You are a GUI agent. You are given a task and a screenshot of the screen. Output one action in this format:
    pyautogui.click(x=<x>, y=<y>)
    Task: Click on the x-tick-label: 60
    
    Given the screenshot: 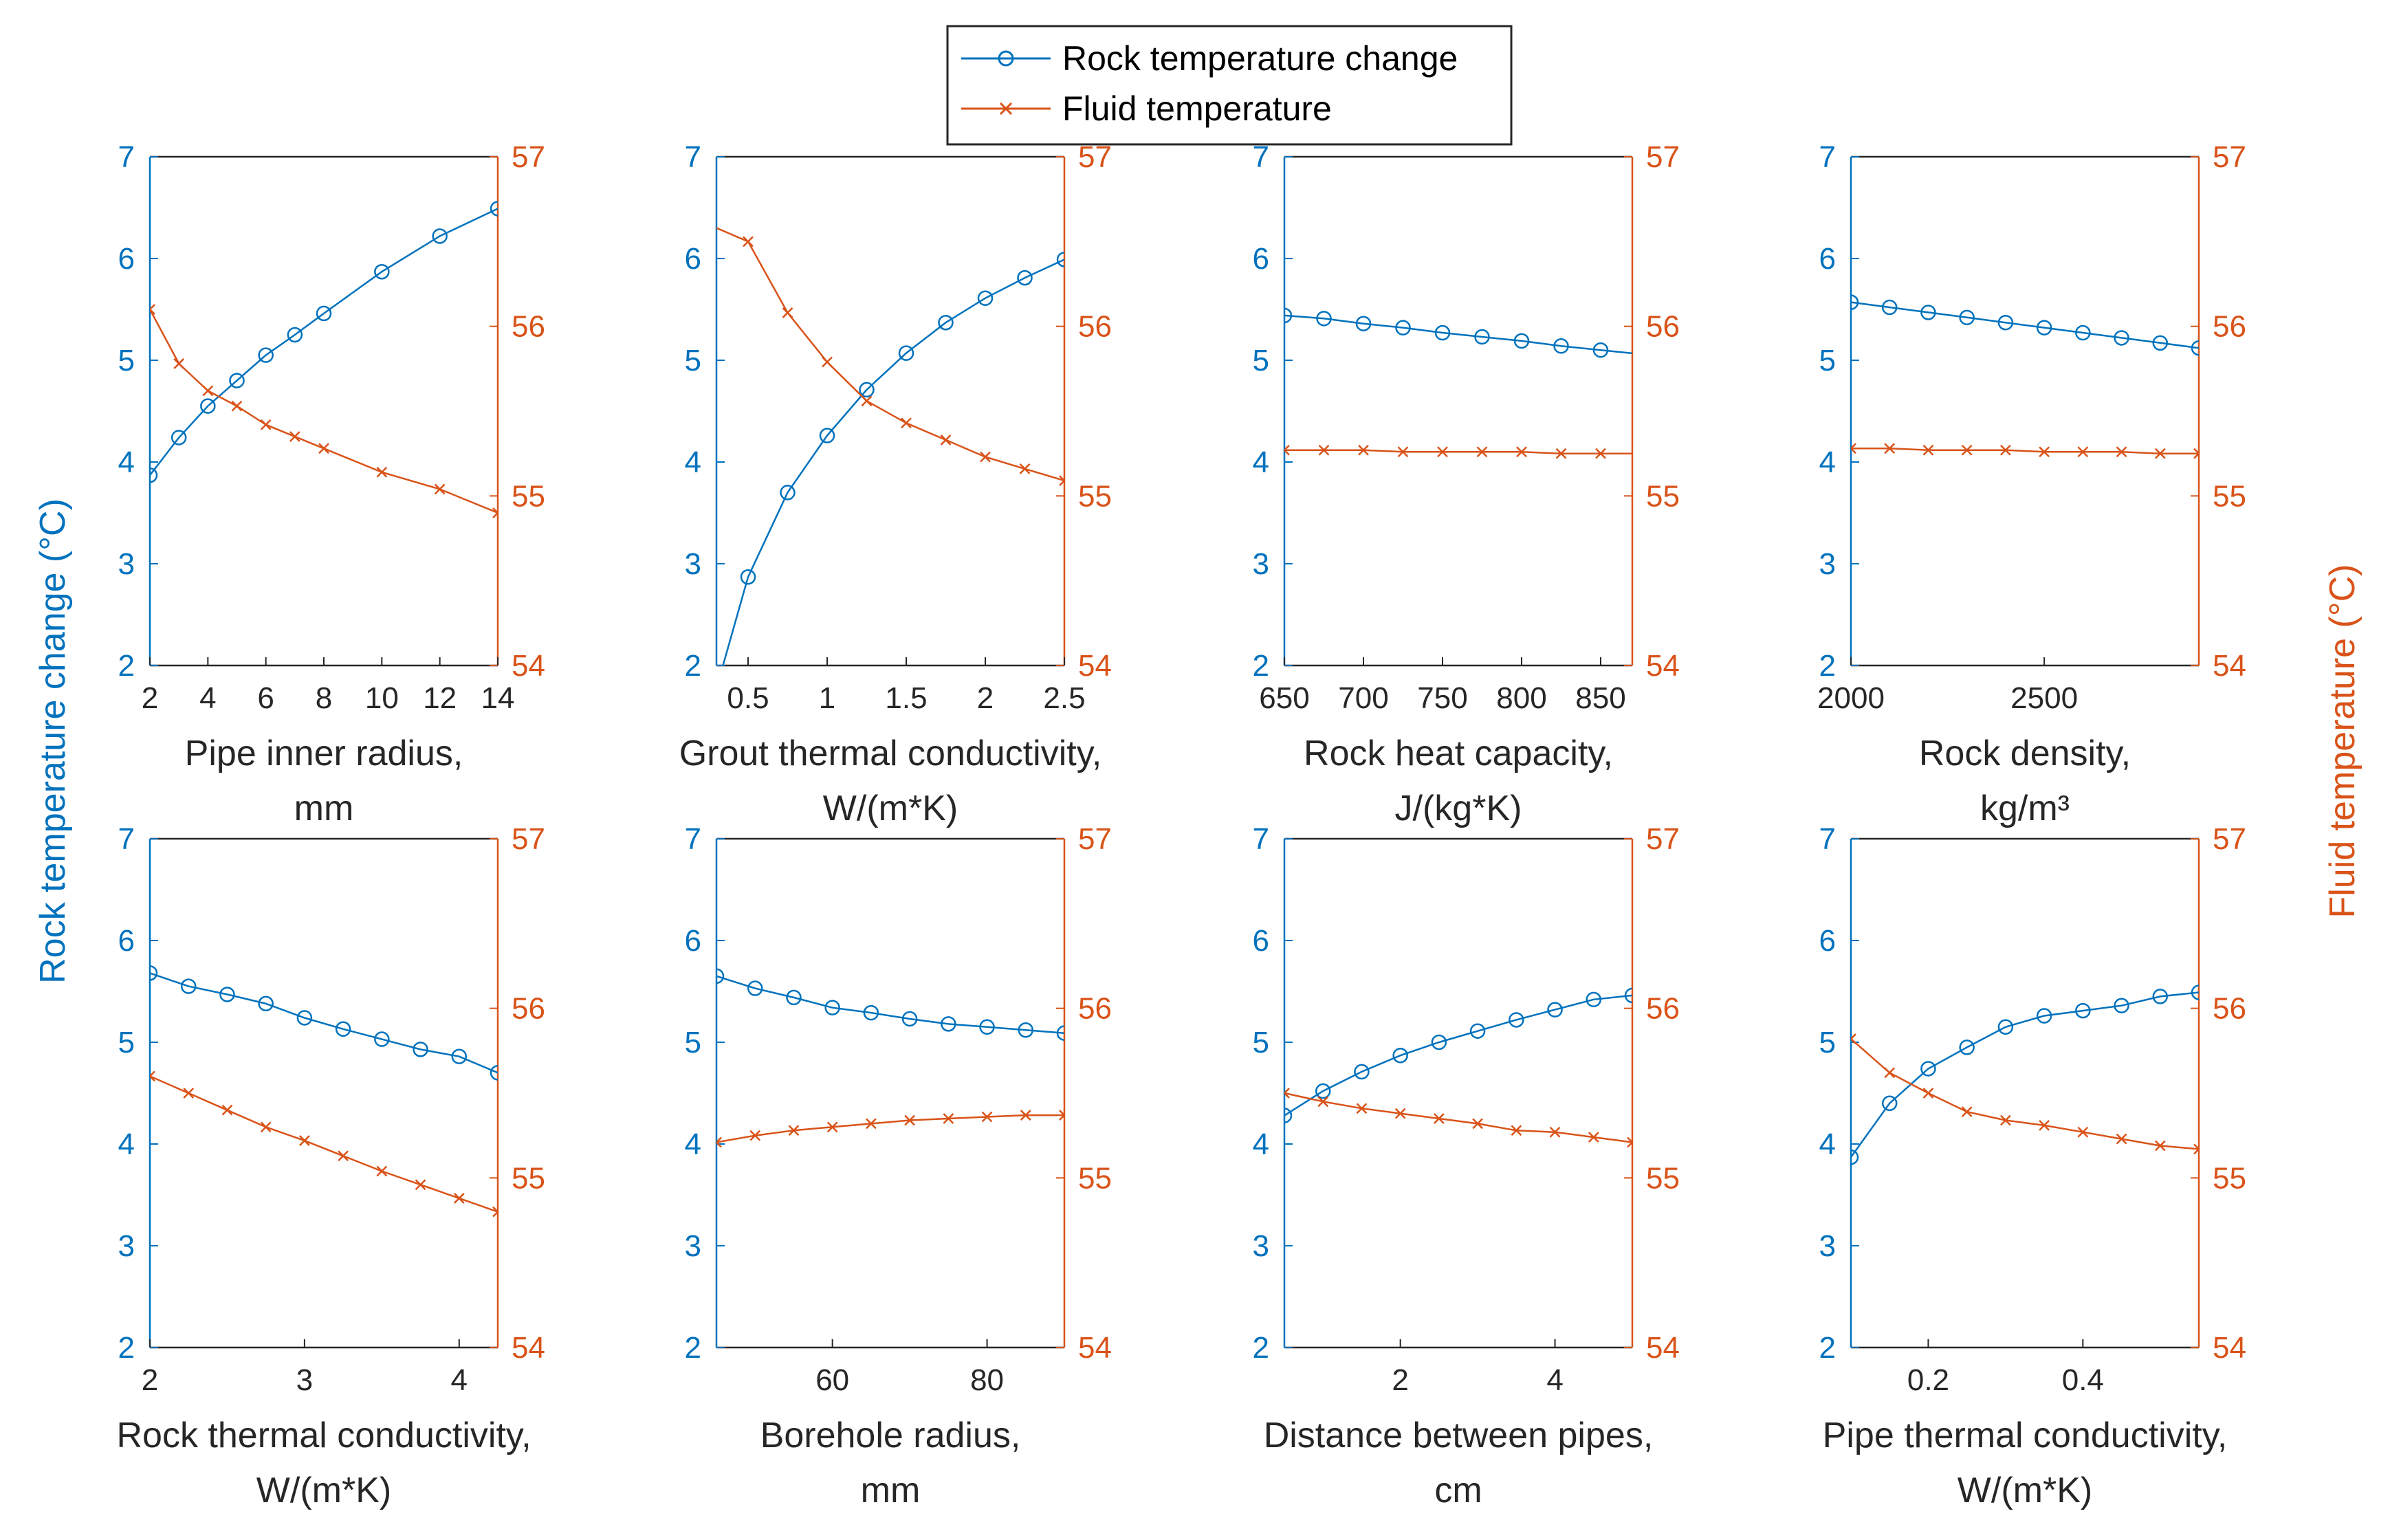 What is the action you would take?
    pyautogui.click(x=832, y=1380)
    